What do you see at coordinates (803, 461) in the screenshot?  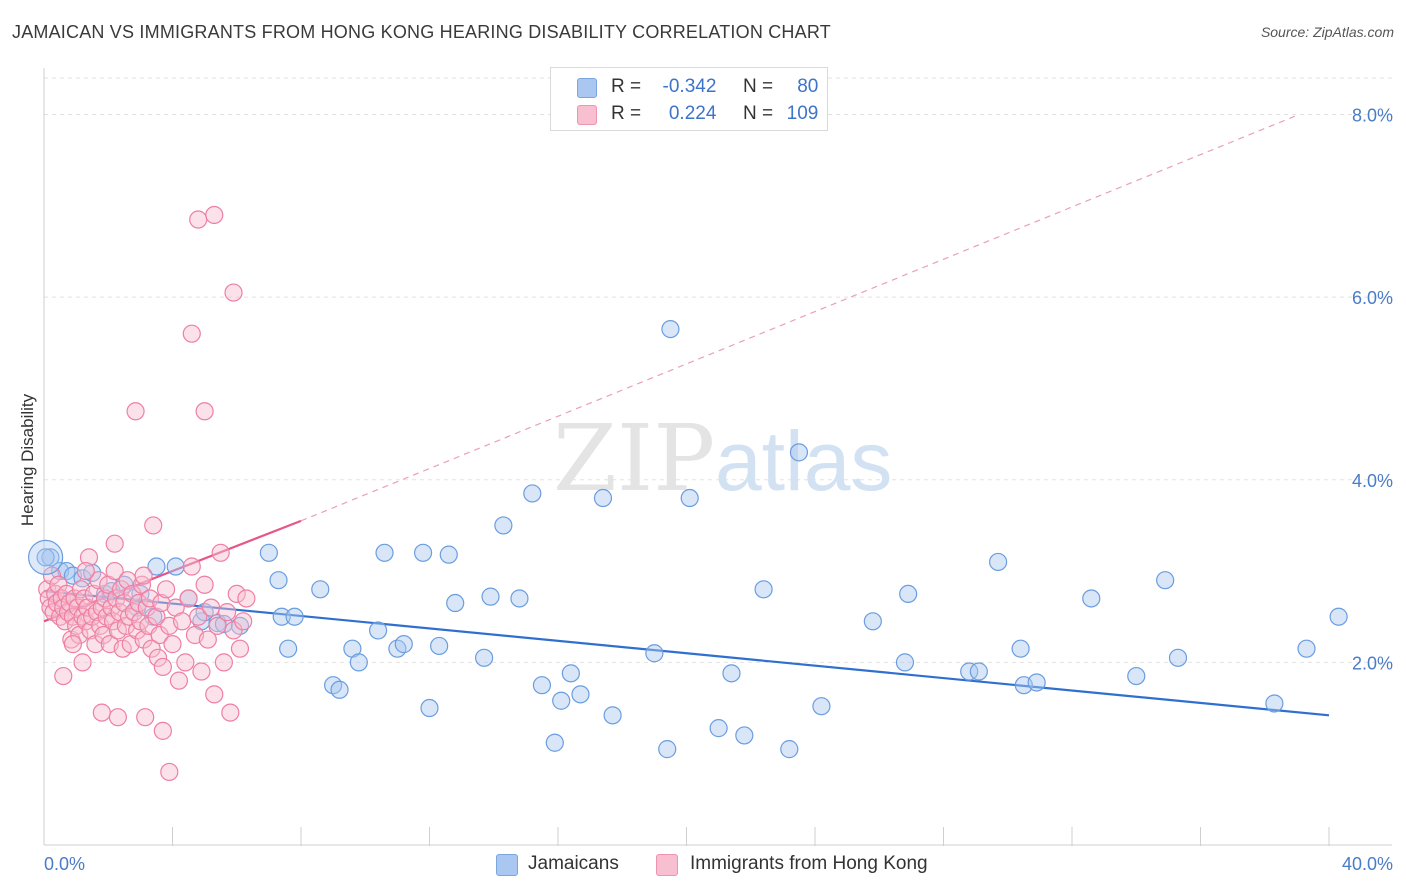 I see `watermark-atlas: atlas` at bounding box center [803, 461].